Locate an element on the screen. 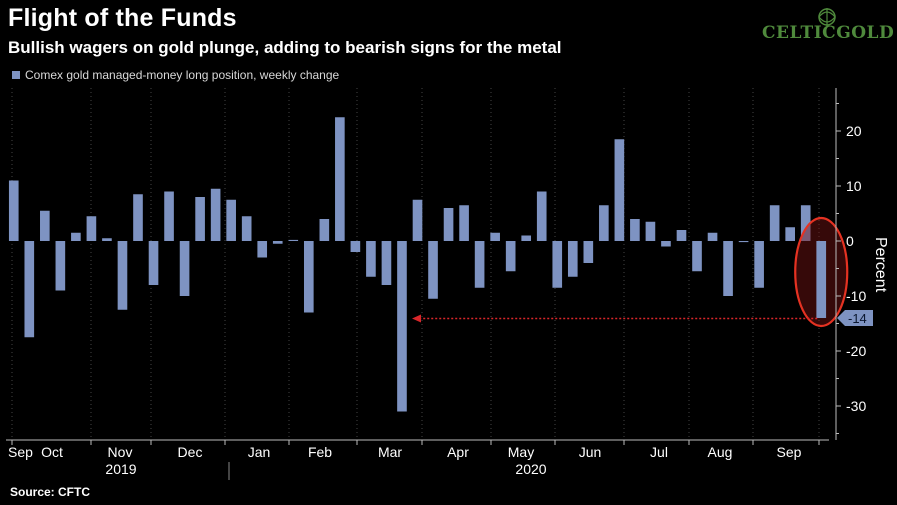 The image size is (897, 505). x-month-label: Aug is located at coordinates (720, 452).